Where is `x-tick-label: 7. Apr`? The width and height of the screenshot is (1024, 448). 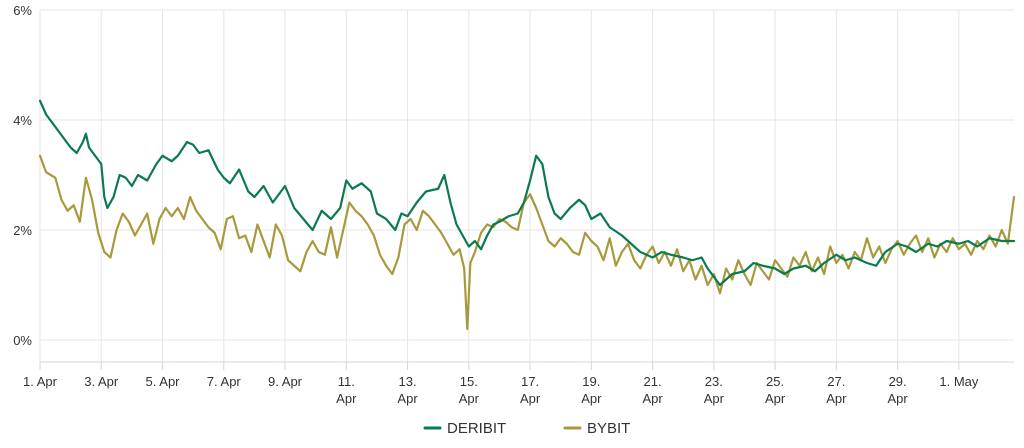
x-tick-label: 7. Apr is located at coordinates (224, 381).